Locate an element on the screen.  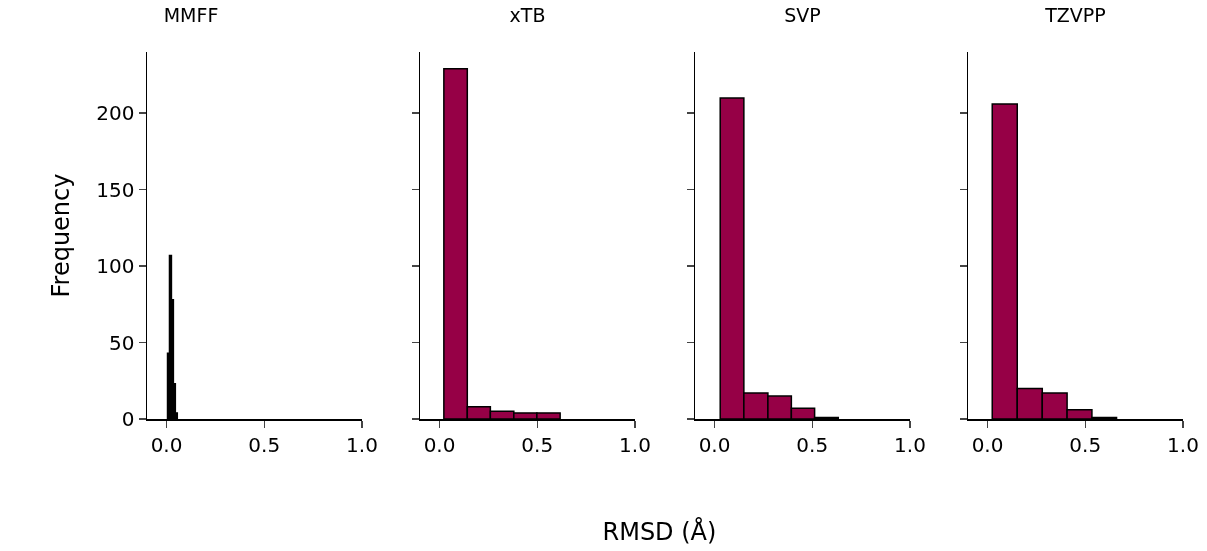
chart-title: TZVPP is located at coordinates (1075, 14).